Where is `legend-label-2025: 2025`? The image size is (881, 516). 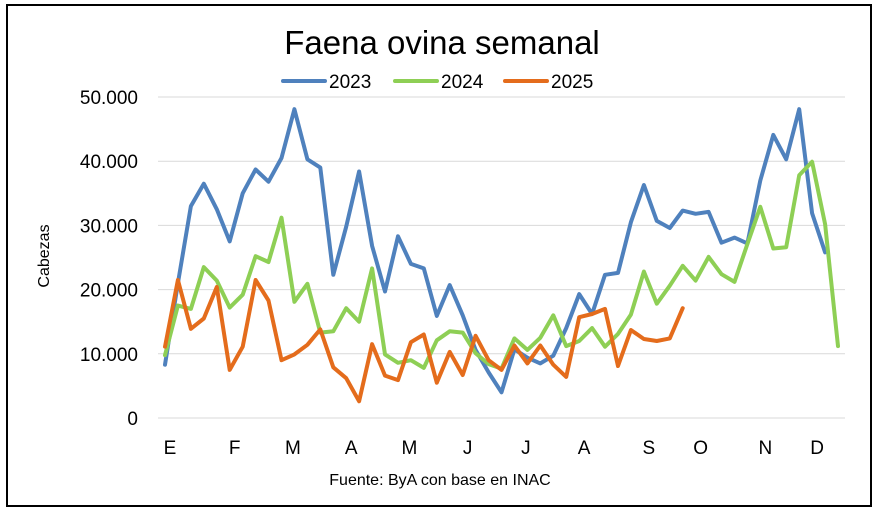
legend-label-2025: 2025 is located at coordinates (572, 82).